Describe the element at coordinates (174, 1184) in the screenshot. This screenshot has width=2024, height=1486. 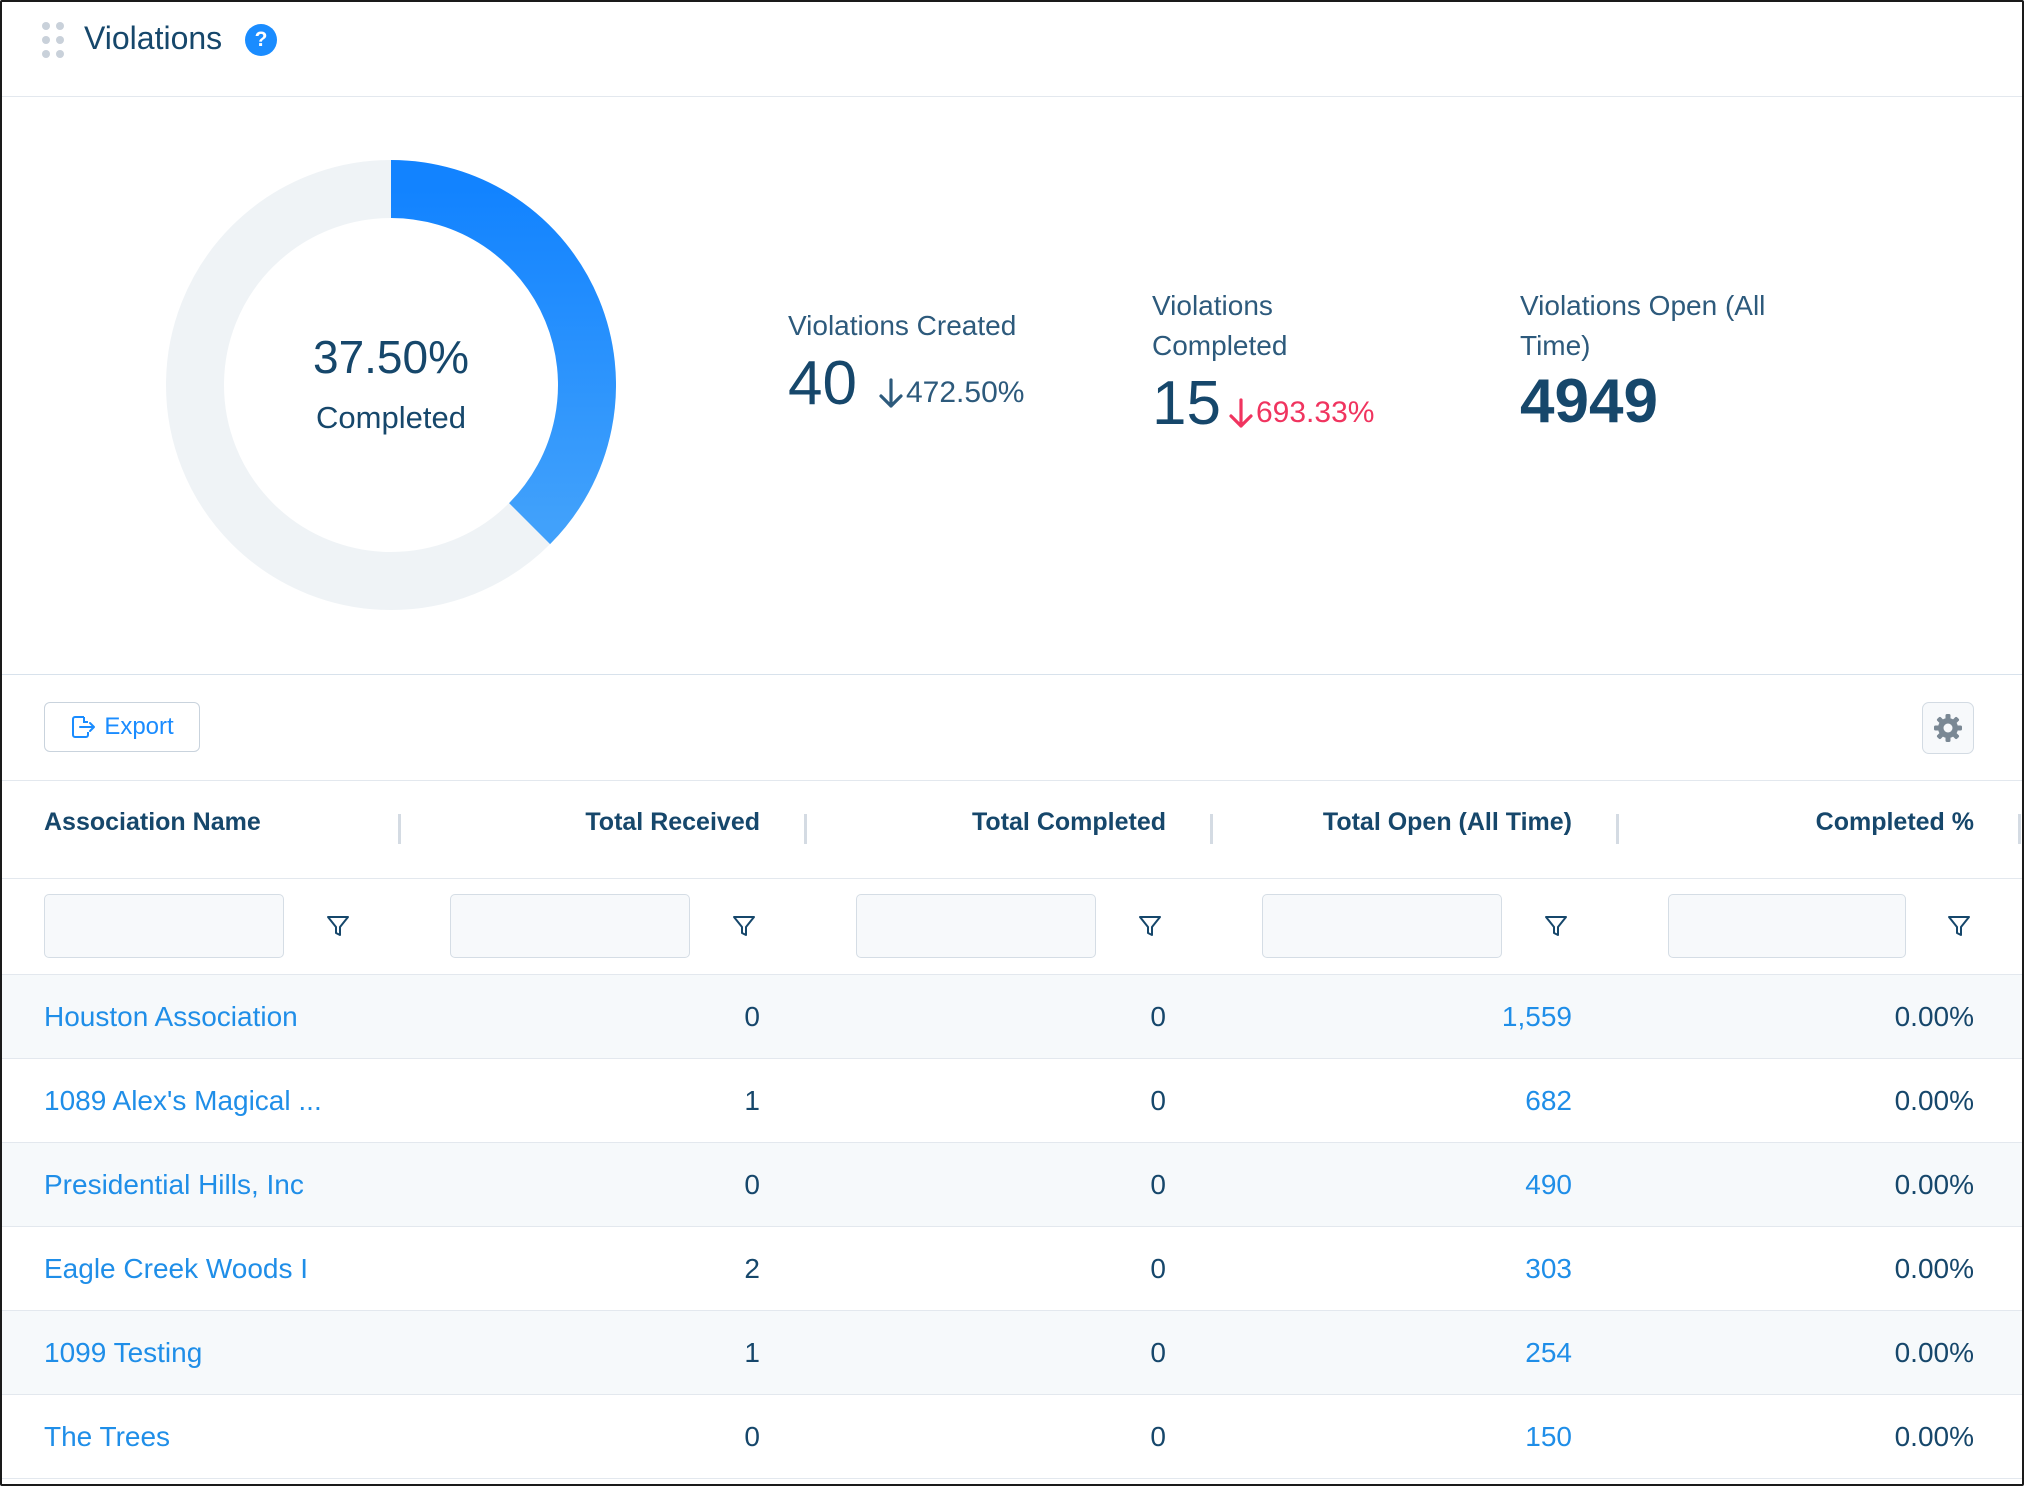
I see `association-name-link: Presidential Hills, Inc` at that location.